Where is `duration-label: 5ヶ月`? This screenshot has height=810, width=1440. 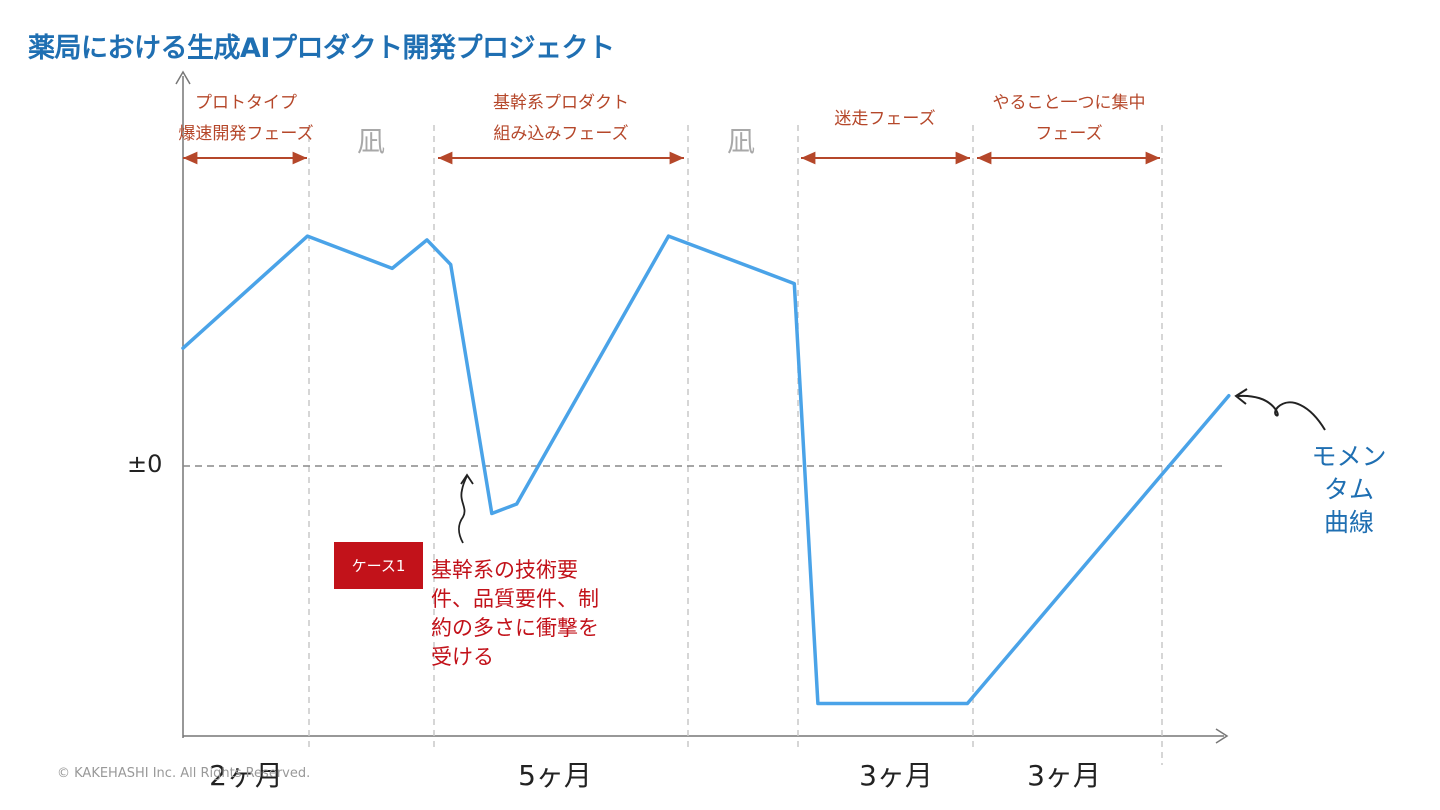
duration-label: 5ヶ月 is located at coordinates (555, 775).